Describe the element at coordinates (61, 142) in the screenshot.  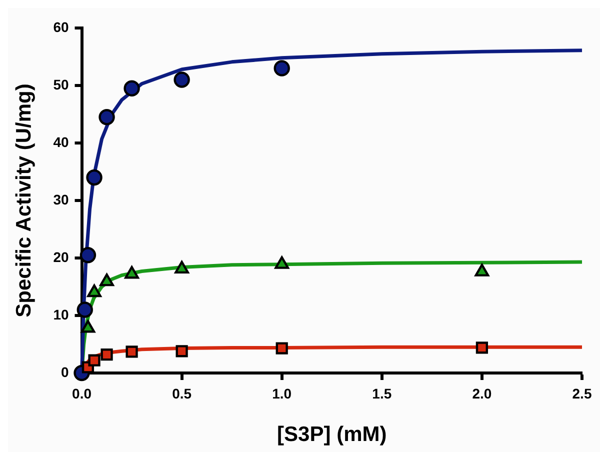
I see `y-tick-label: 40` at that location.